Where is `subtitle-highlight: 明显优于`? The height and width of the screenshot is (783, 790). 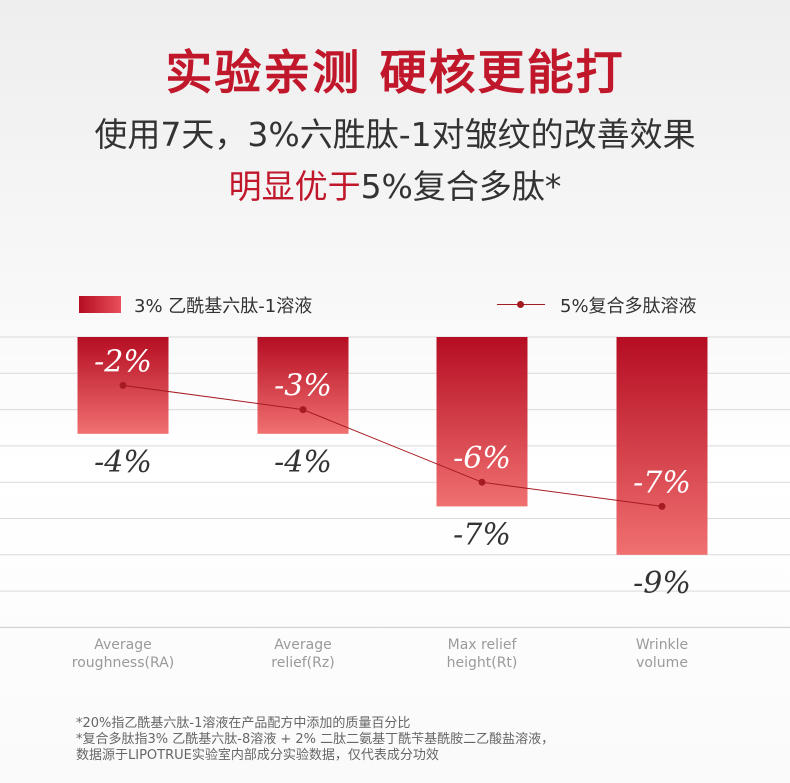
subtitle-highlight: 明显优于 is located at coordinates (294, 186).